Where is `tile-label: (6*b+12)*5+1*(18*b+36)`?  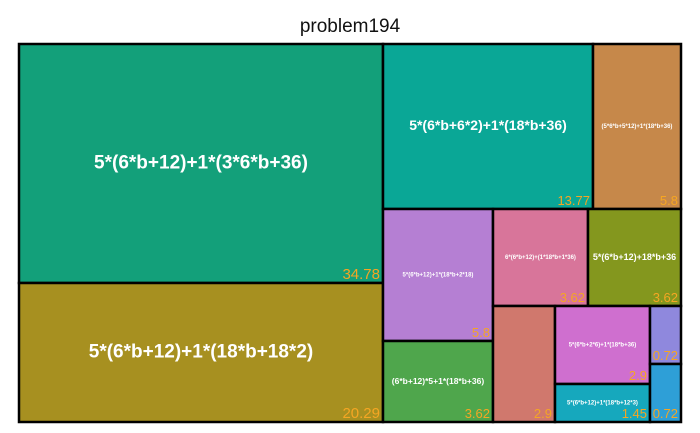
tile-label: (6*b+12)*5+1*(18*b+36) is located at coordinates (438, 381).